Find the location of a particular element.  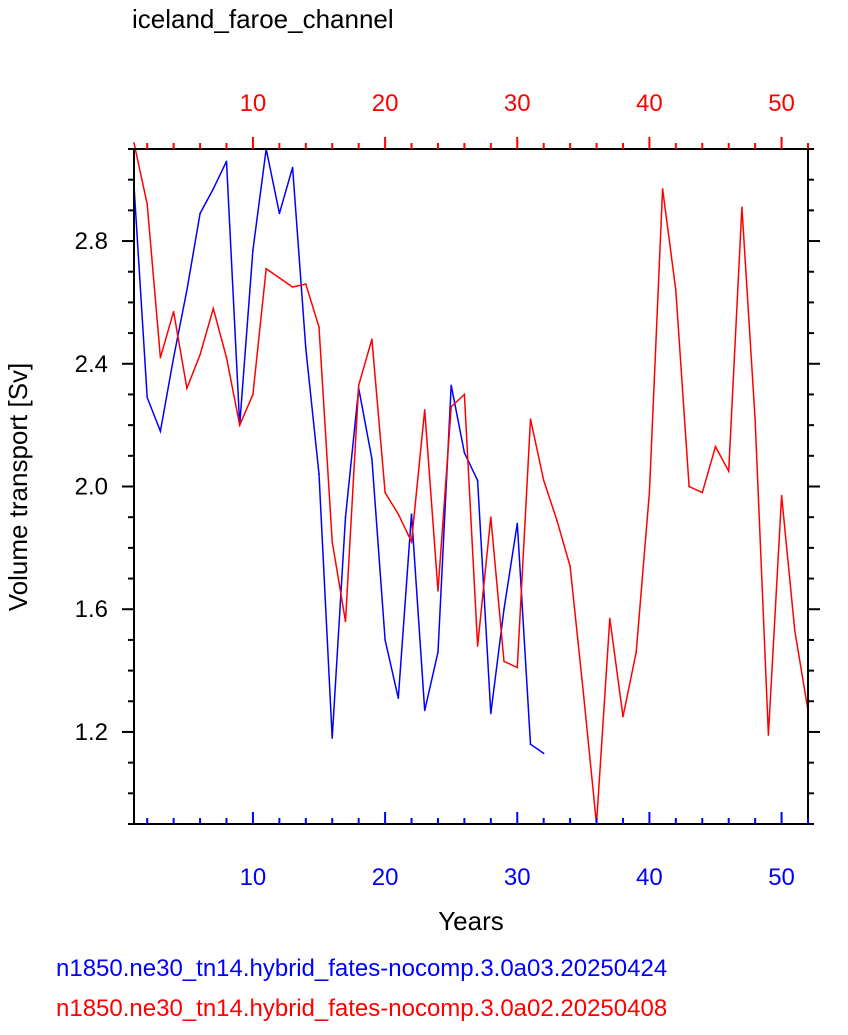

x-top-tick-label: 20 is located at coordinates (385, 103).